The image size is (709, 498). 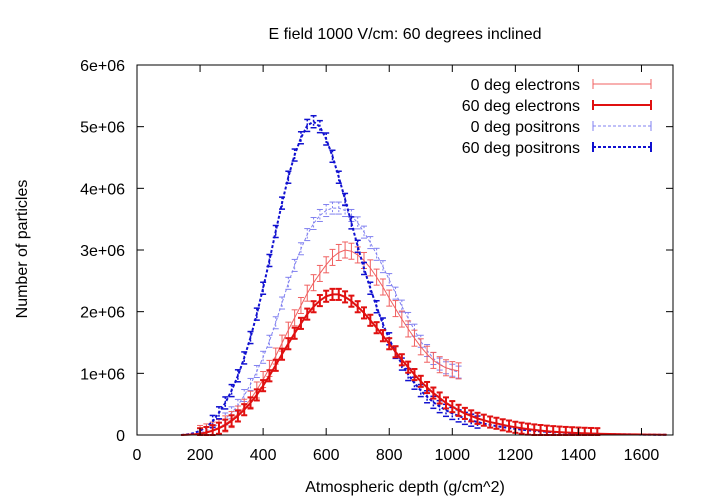 I want to click on x-tick-label: 1400, so click(x=579, y=455).